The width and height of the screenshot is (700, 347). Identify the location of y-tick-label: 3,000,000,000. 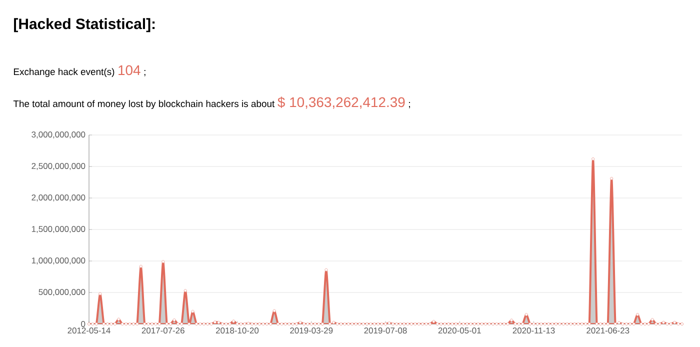
(59, 135).